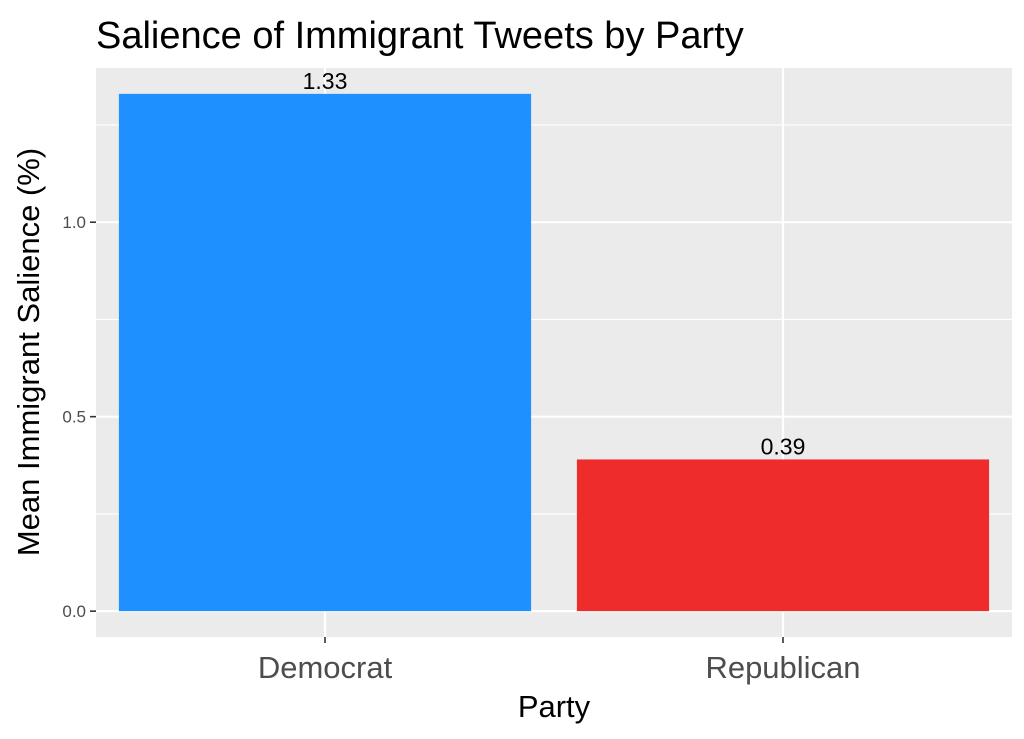 Image resolution: width=1024 pixels, height=739 pixels. I want to click on y-tick-label: 1.0, so click(74, 222).